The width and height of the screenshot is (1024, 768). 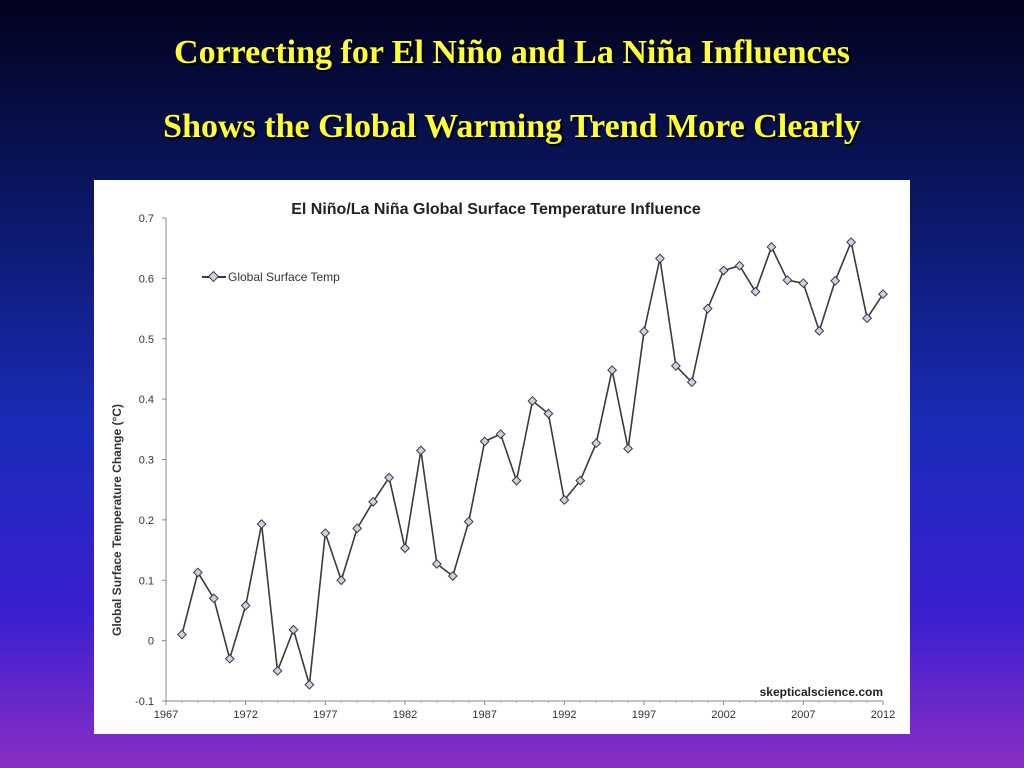 I want to click on y-tick-label: 0, so click(x=151, y=642).